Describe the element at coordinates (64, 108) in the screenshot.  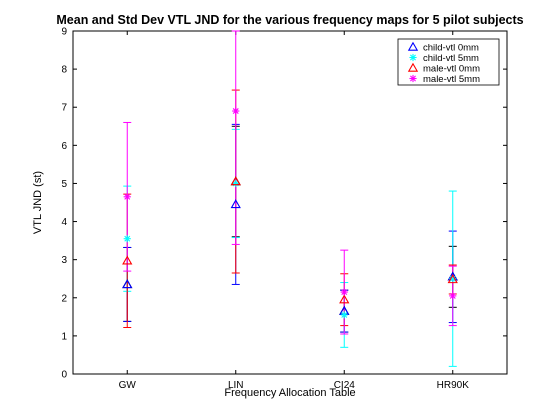
I see `y-tick-label: 7` at that location.